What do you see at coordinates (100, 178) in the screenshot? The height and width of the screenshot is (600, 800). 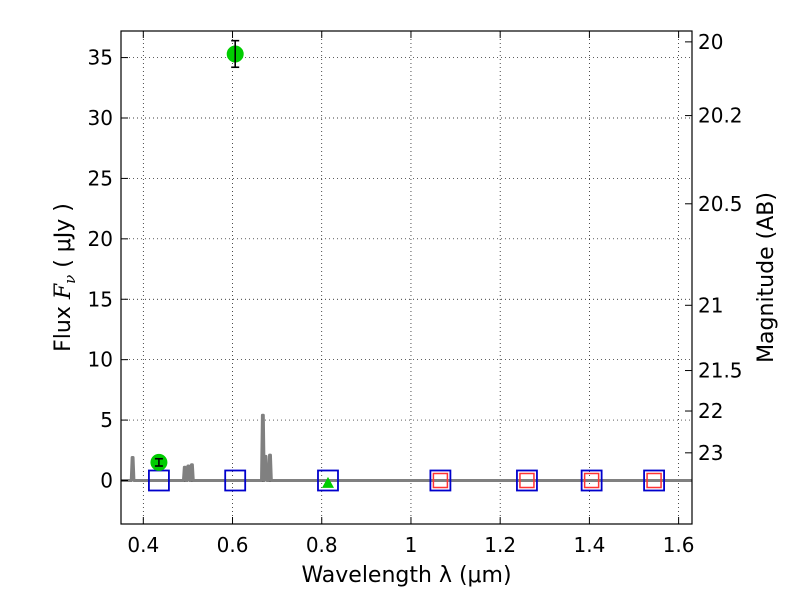 I see `y-tick-label: 25` at bounding box center [100, 178].